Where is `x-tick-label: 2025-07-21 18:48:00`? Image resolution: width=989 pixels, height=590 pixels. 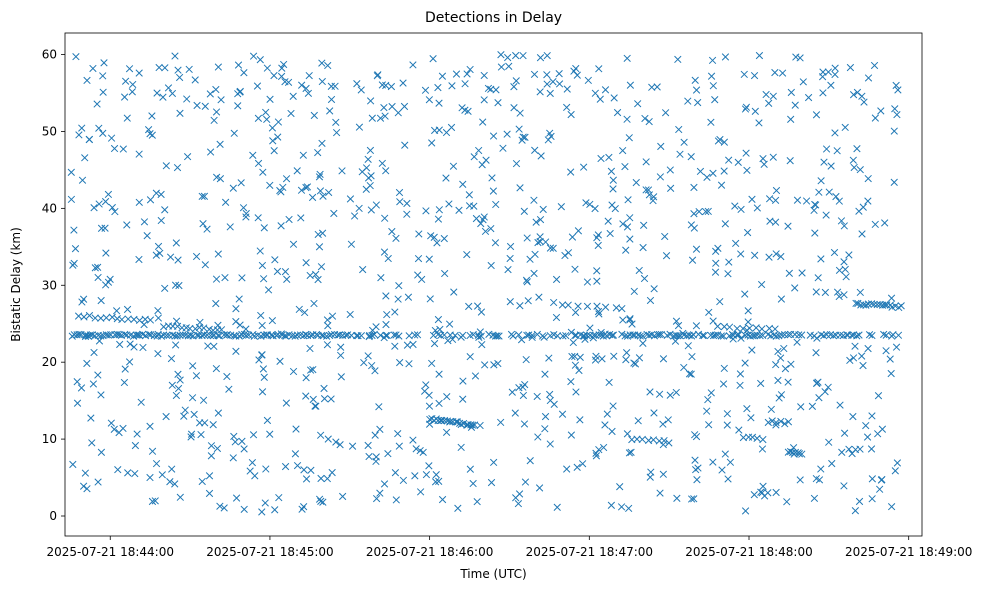 x-tick-label: 2025-07-21 18:48:00 is located at coordinates (748, 552).